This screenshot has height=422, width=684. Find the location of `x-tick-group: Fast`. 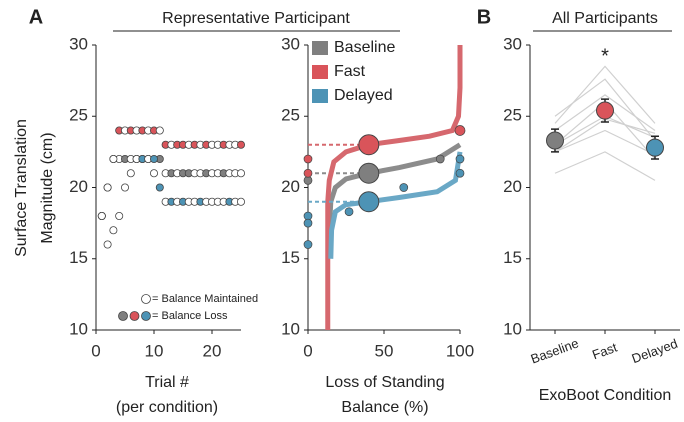

x-tick-group: Fast is located at coordinates (604, 350).